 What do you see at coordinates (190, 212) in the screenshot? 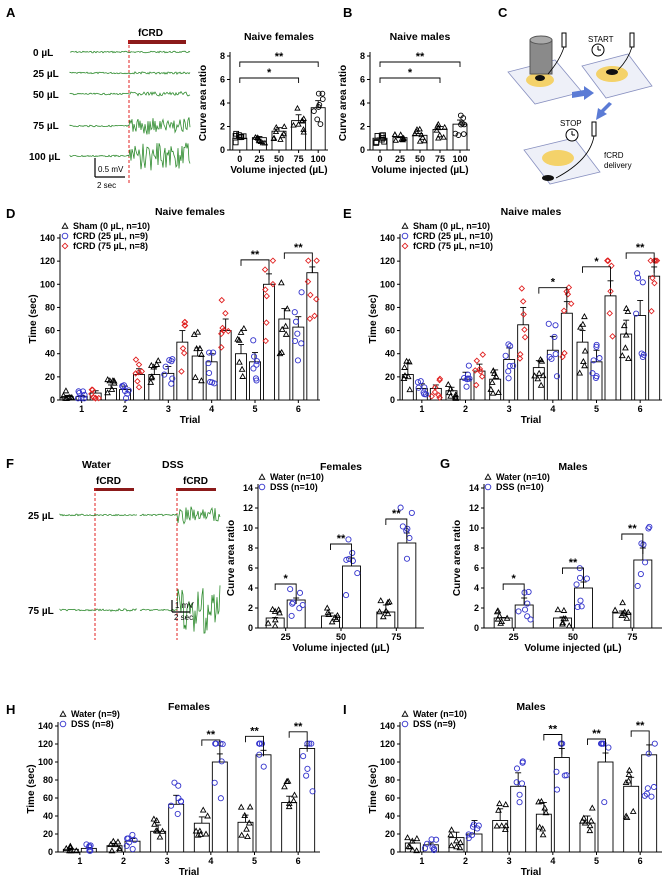
I see `chart-title: Naive females` at bounding box center [190, 212].